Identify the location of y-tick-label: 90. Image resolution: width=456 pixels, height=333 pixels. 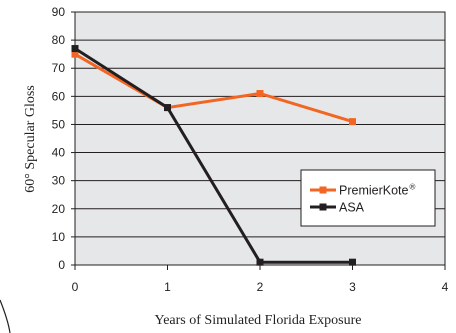
(59, 12).